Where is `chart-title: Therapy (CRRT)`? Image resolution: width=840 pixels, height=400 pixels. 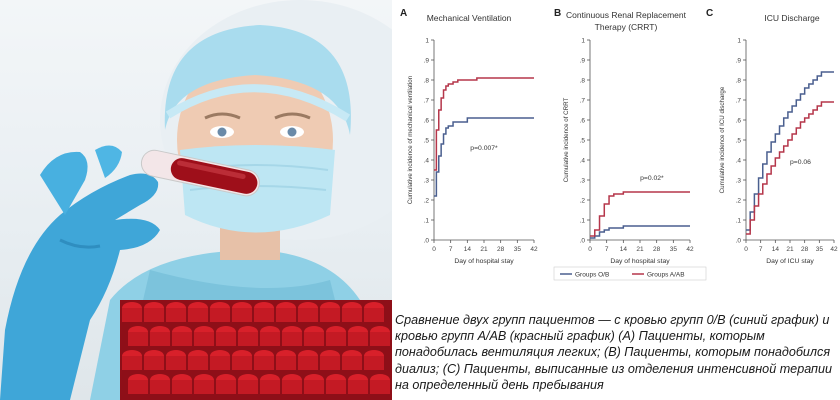
chart-title: Therapy (CRRT) is located at coordinates (626, 27).